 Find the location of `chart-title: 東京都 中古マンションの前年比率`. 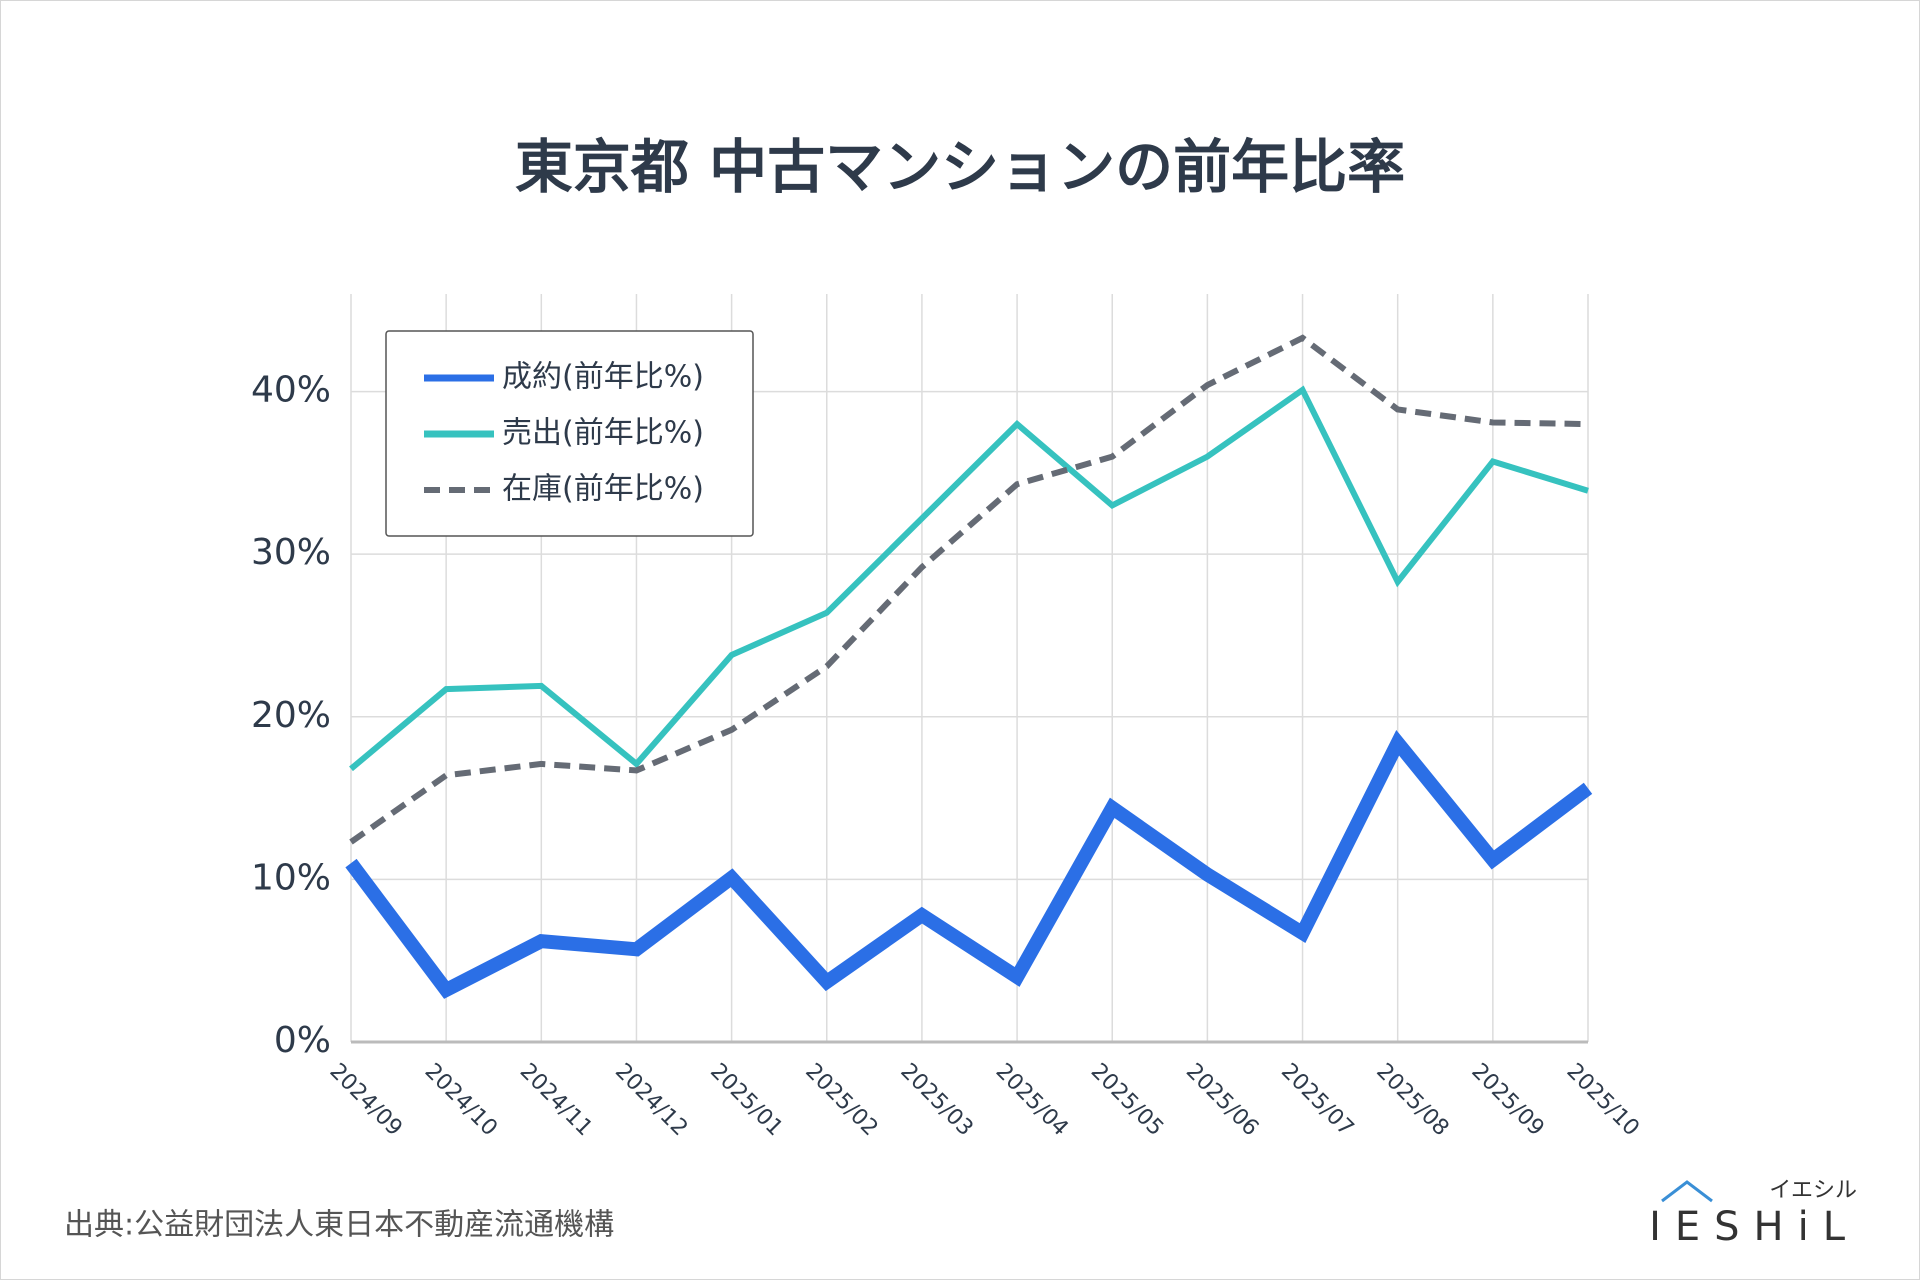

chart-title: 東京都 中古マンションの前年比率 is located at coordinates (960, 167).